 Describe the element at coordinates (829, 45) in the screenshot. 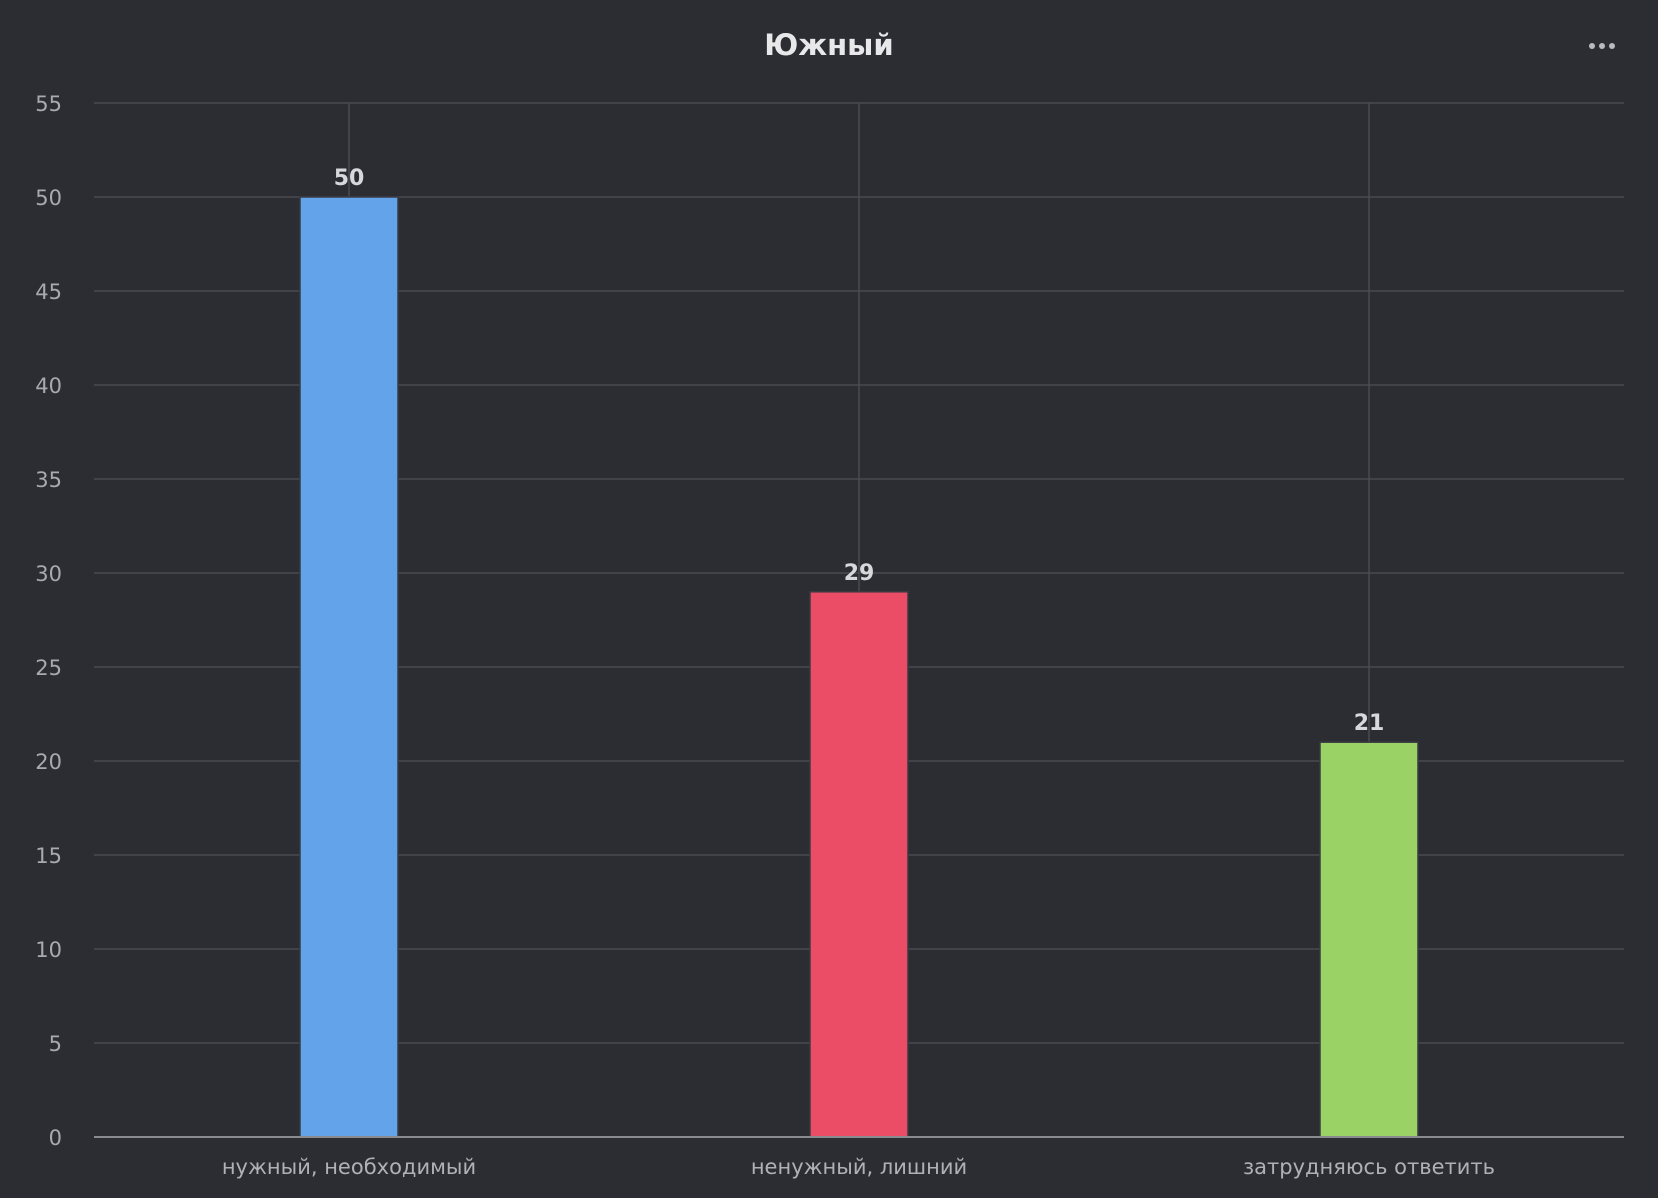

I see `chart-title: Южный` at that location.